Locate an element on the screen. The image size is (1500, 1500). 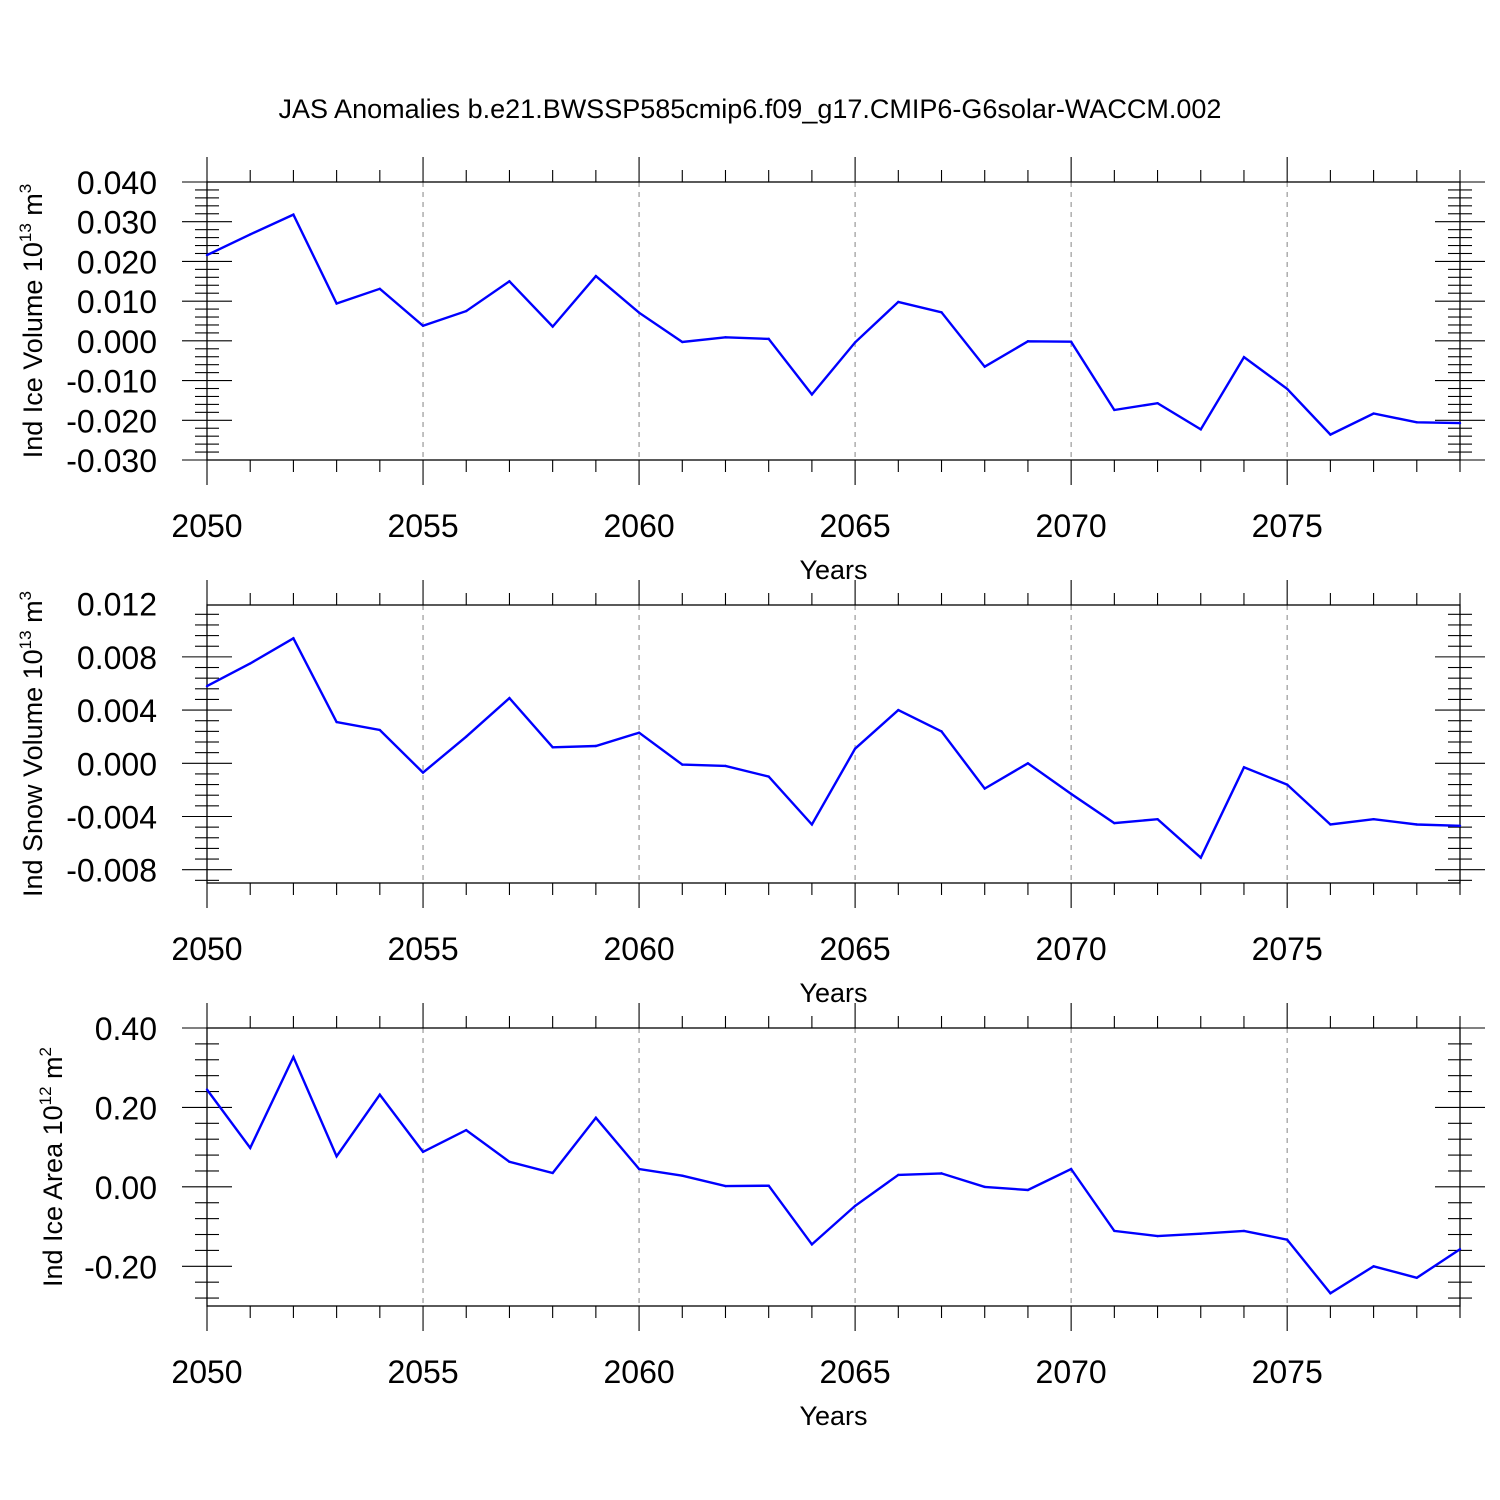
y-tick-label: -0.004 is located at coordinates (111, 817).